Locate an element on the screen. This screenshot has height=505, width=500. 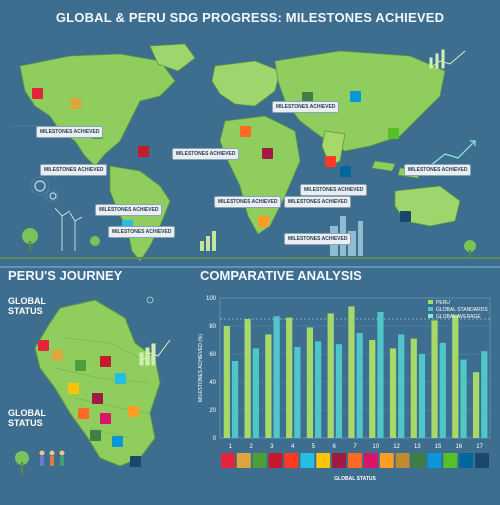
rising-arrow-icon is located at coordinates (452, 153).